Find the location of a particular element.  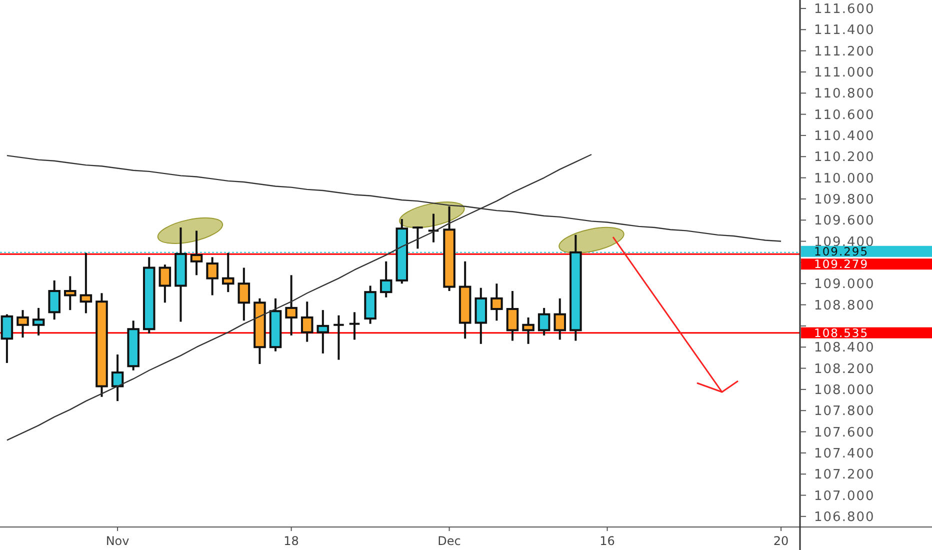

y-tick-label: 107.400 is located at coordinates (844, 454).